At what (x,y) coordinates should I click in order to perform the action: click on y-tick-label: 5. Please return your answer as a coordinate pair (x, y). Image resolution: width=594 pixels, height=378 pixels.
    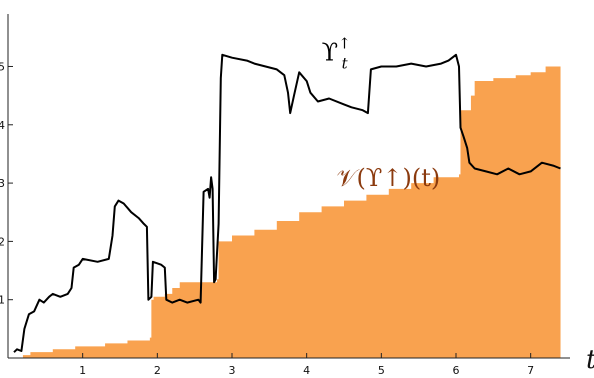
    Looking at the image, I should click on (2, 66).